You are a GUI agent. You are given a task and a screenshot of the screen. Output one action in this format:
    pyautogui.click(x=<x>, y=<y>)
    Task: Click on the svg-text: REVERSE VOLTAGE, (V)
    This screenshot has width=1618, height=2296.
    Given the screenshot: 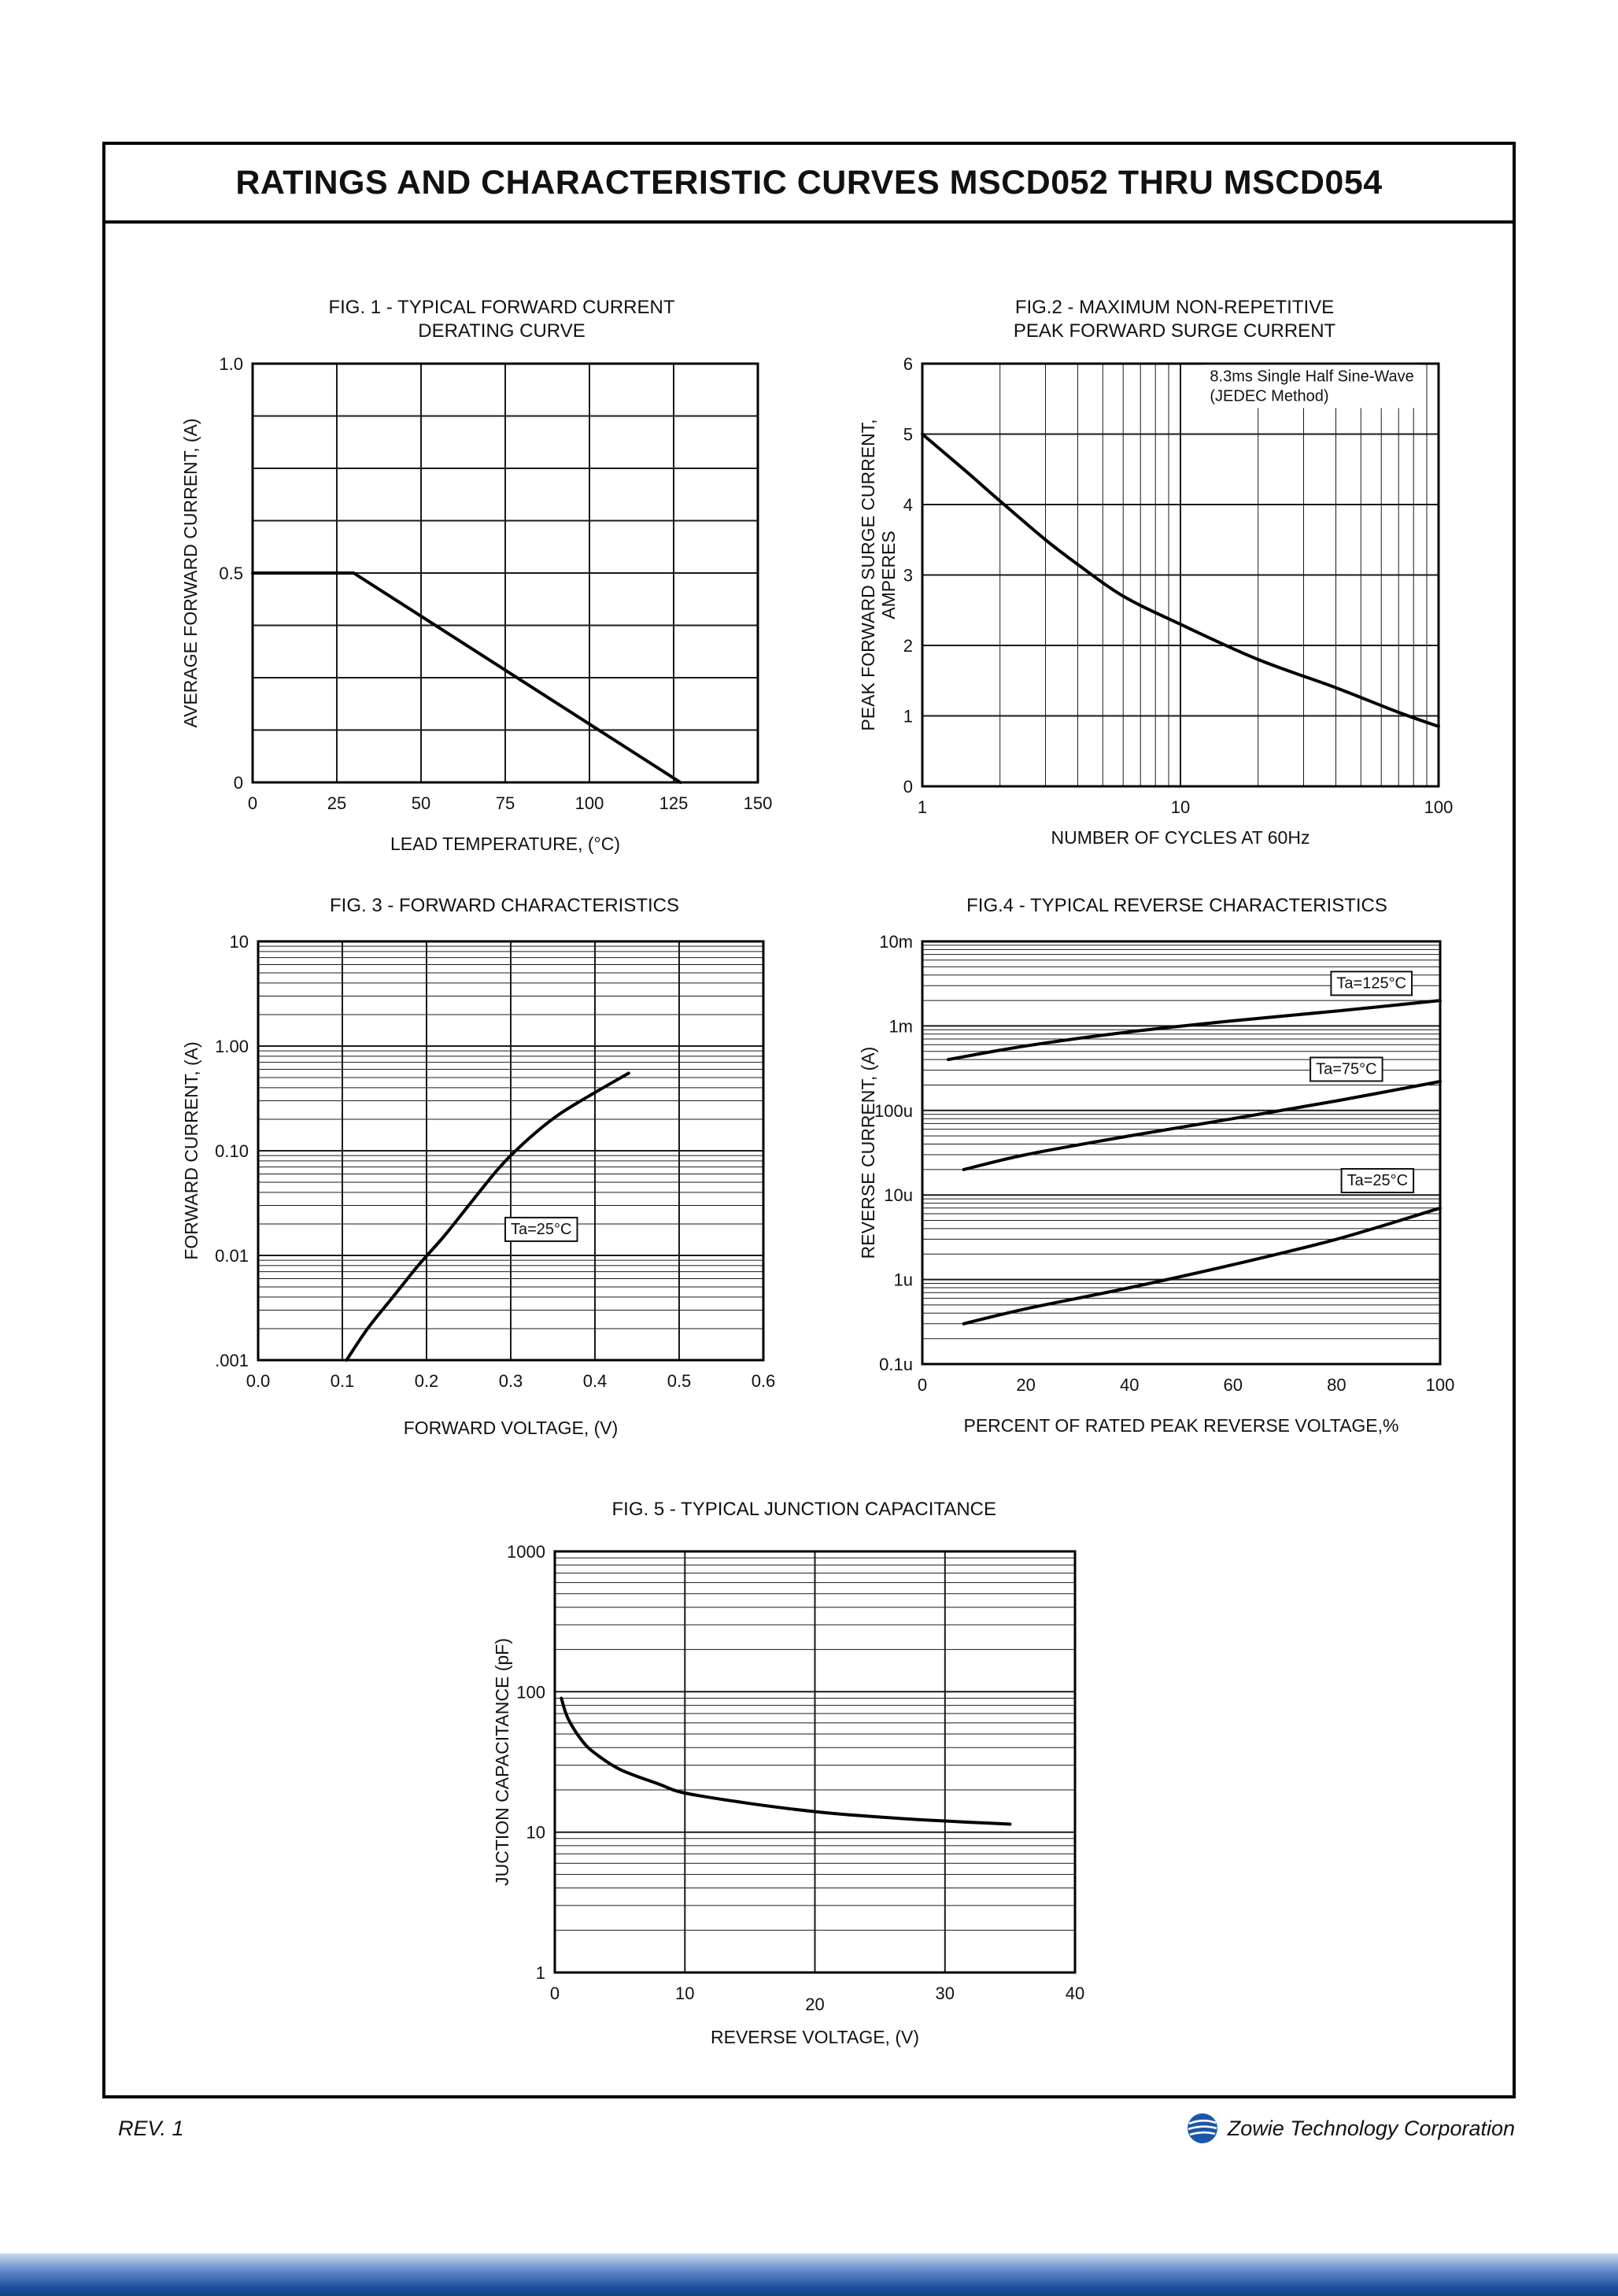 What is the action you would take?
    pyautogui.click(x=815, y=2037)
    